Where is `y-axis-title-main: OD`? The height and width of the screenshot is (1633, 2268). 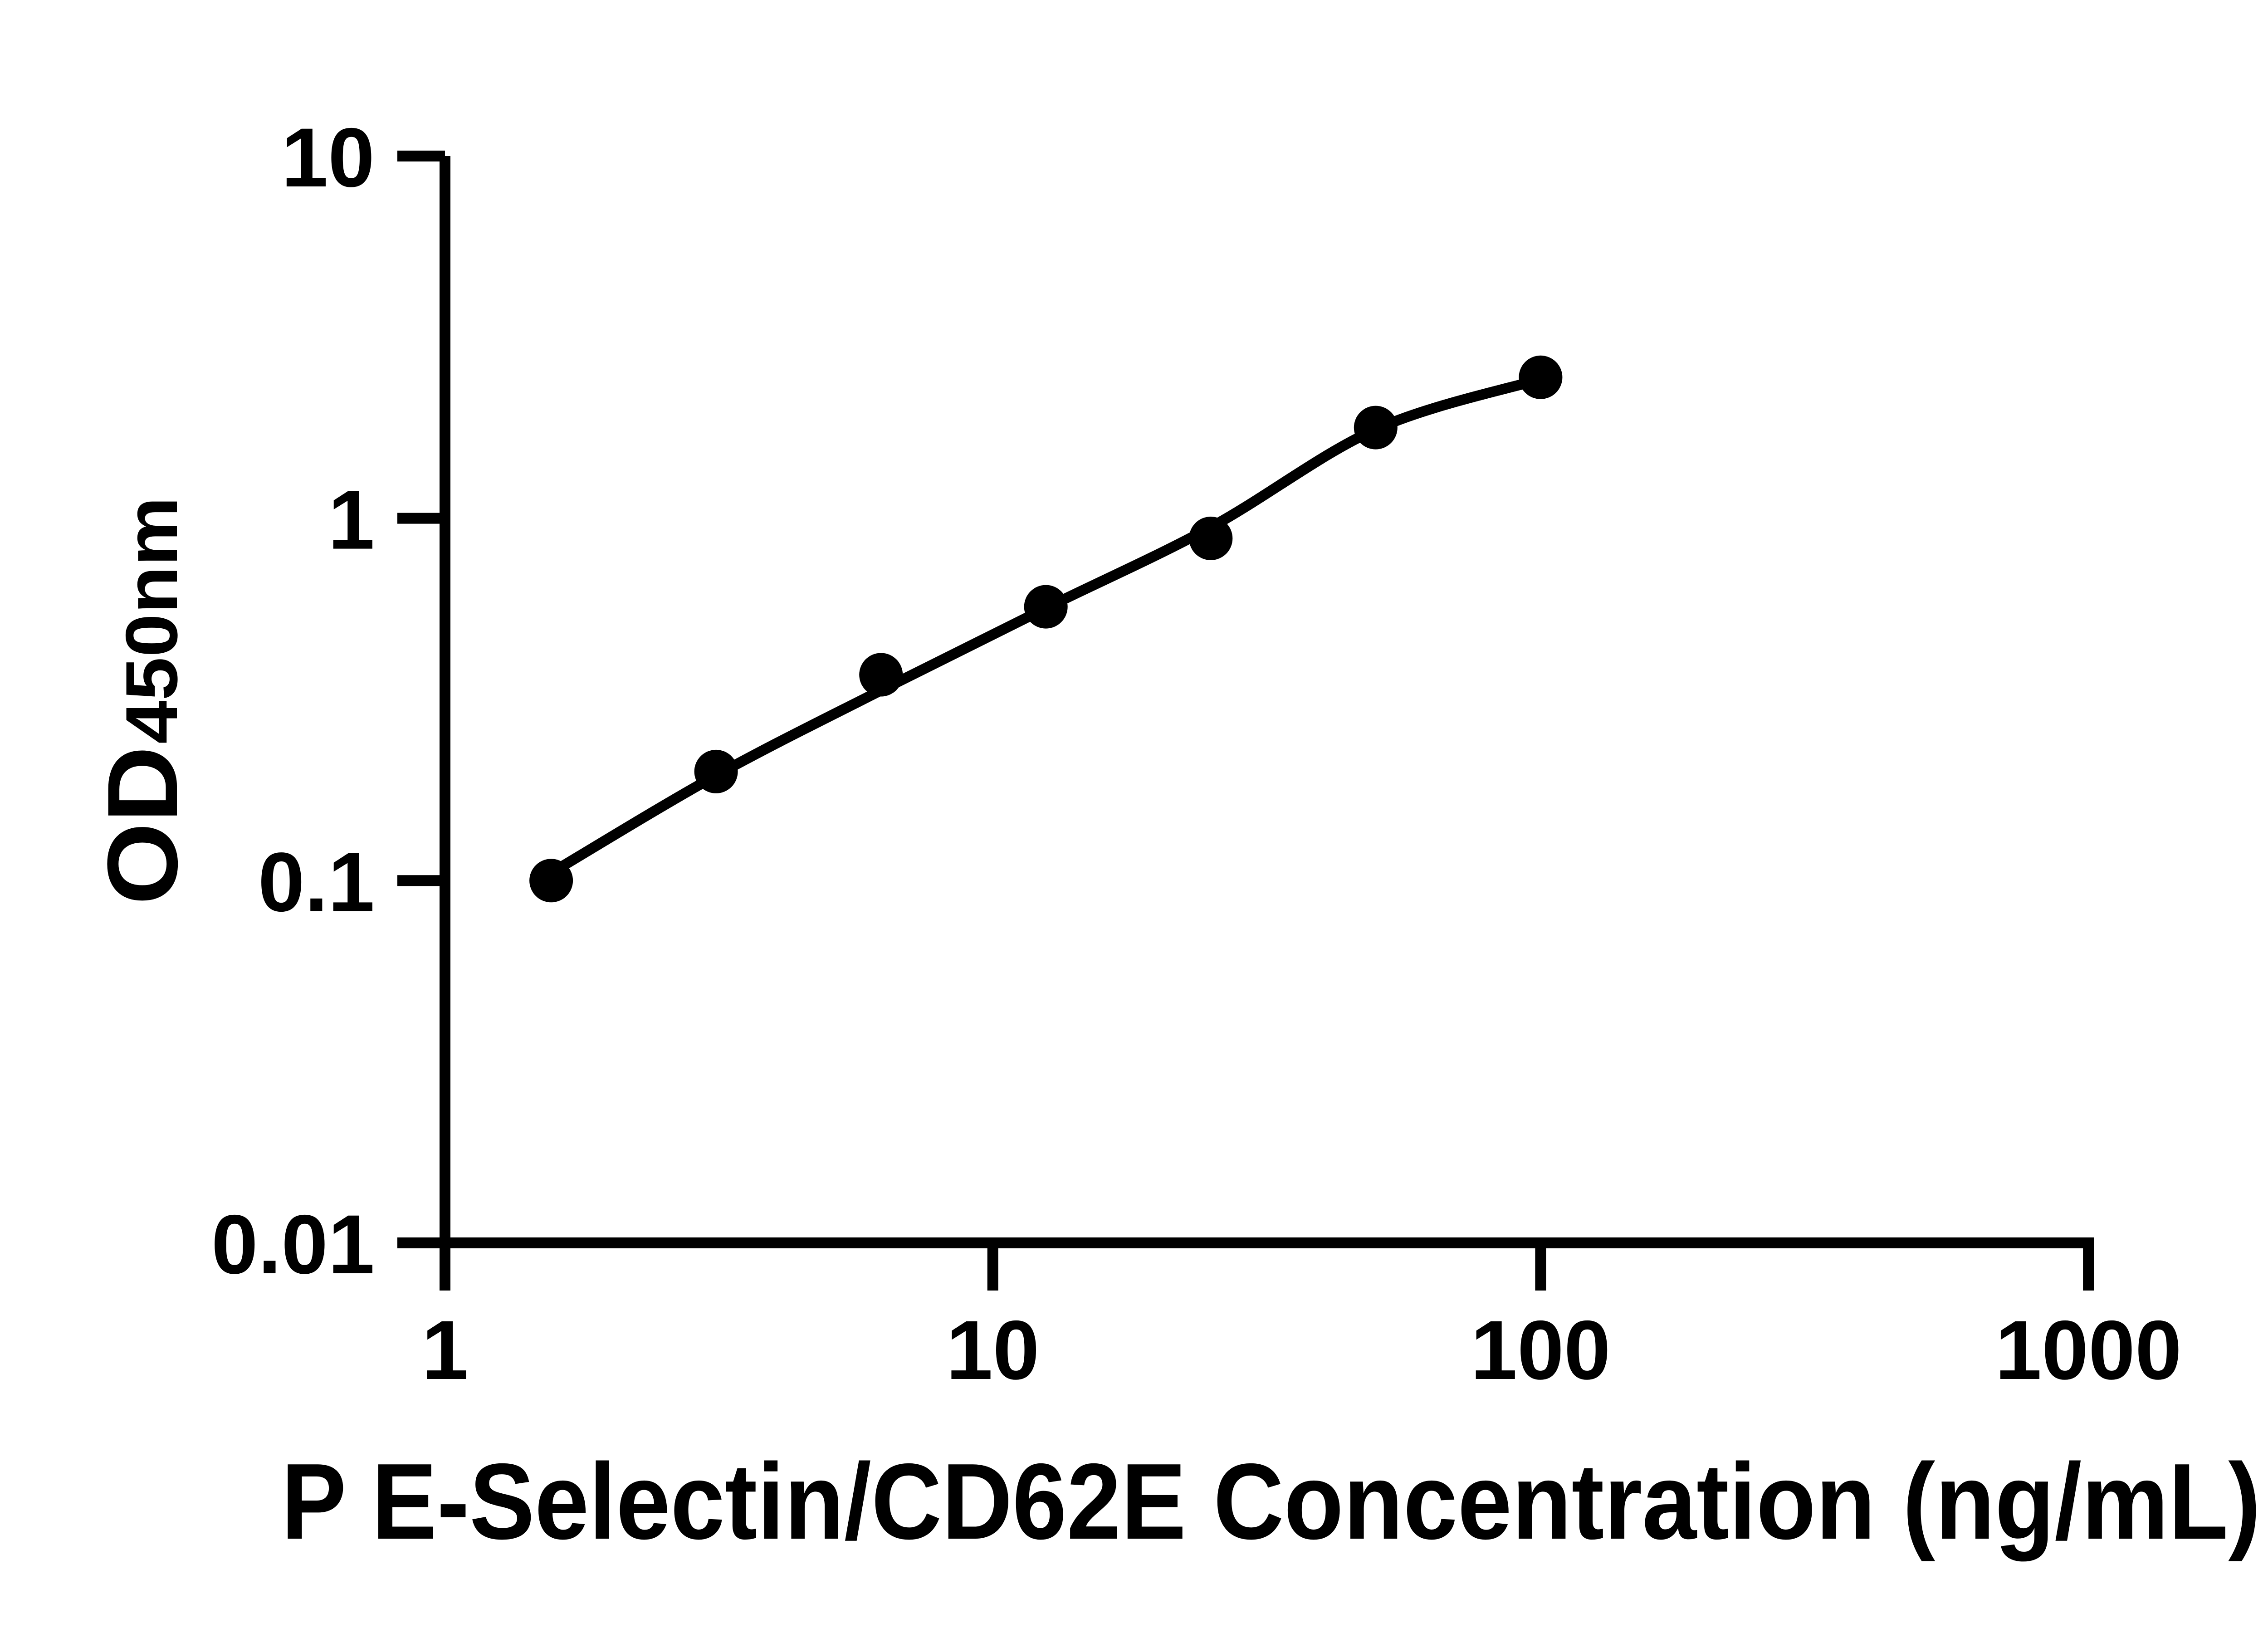
y-axis-title-main: OD is located at coordinates (143, 825).